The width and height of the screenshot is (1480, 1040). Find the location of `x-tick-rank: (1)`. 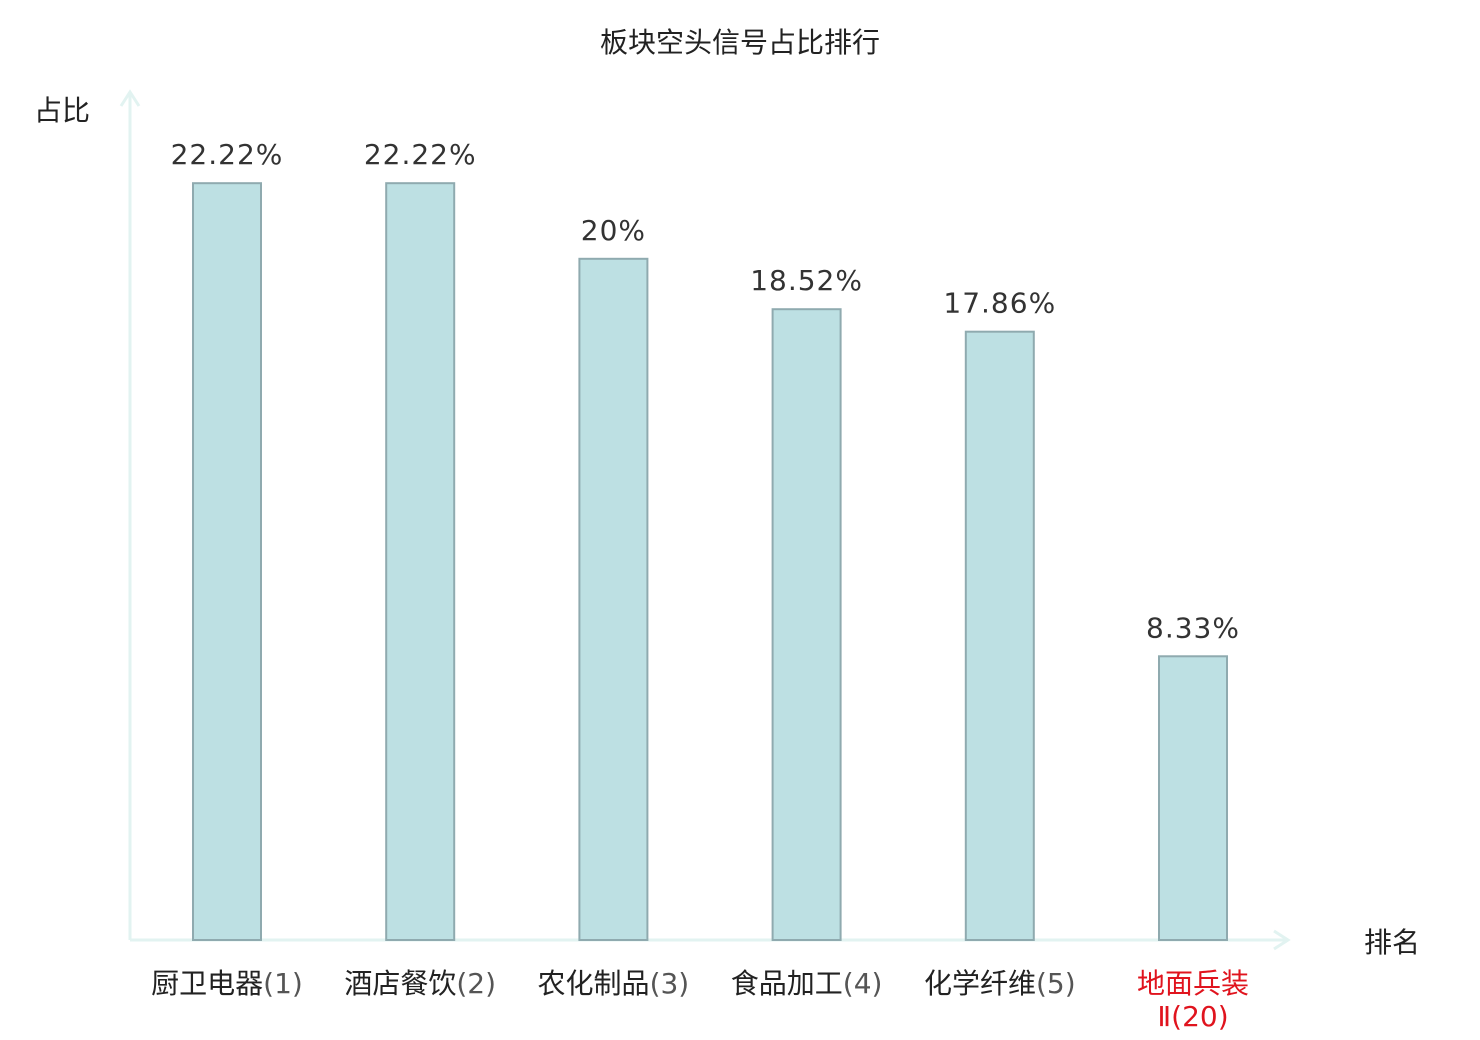

x-tick-rank: (1) is located at coordinates (283, 983).